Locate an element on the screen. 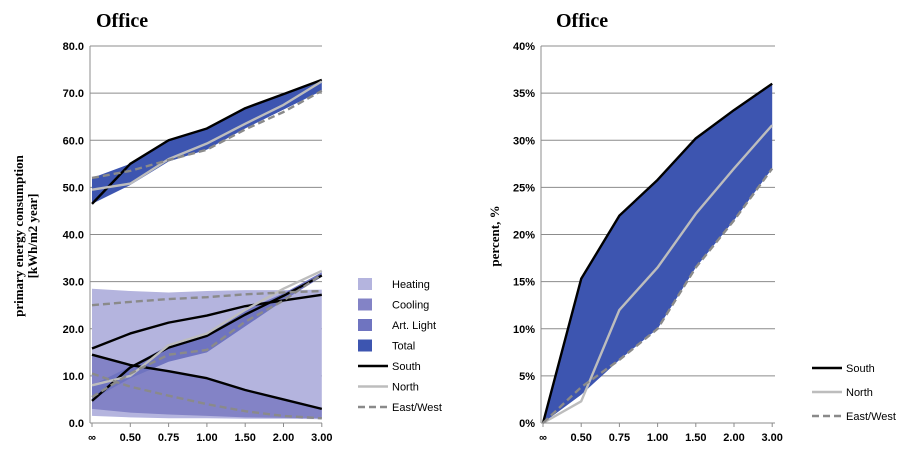 The image size is (901, 450). area-band-total is located at coordinates (207, 141).